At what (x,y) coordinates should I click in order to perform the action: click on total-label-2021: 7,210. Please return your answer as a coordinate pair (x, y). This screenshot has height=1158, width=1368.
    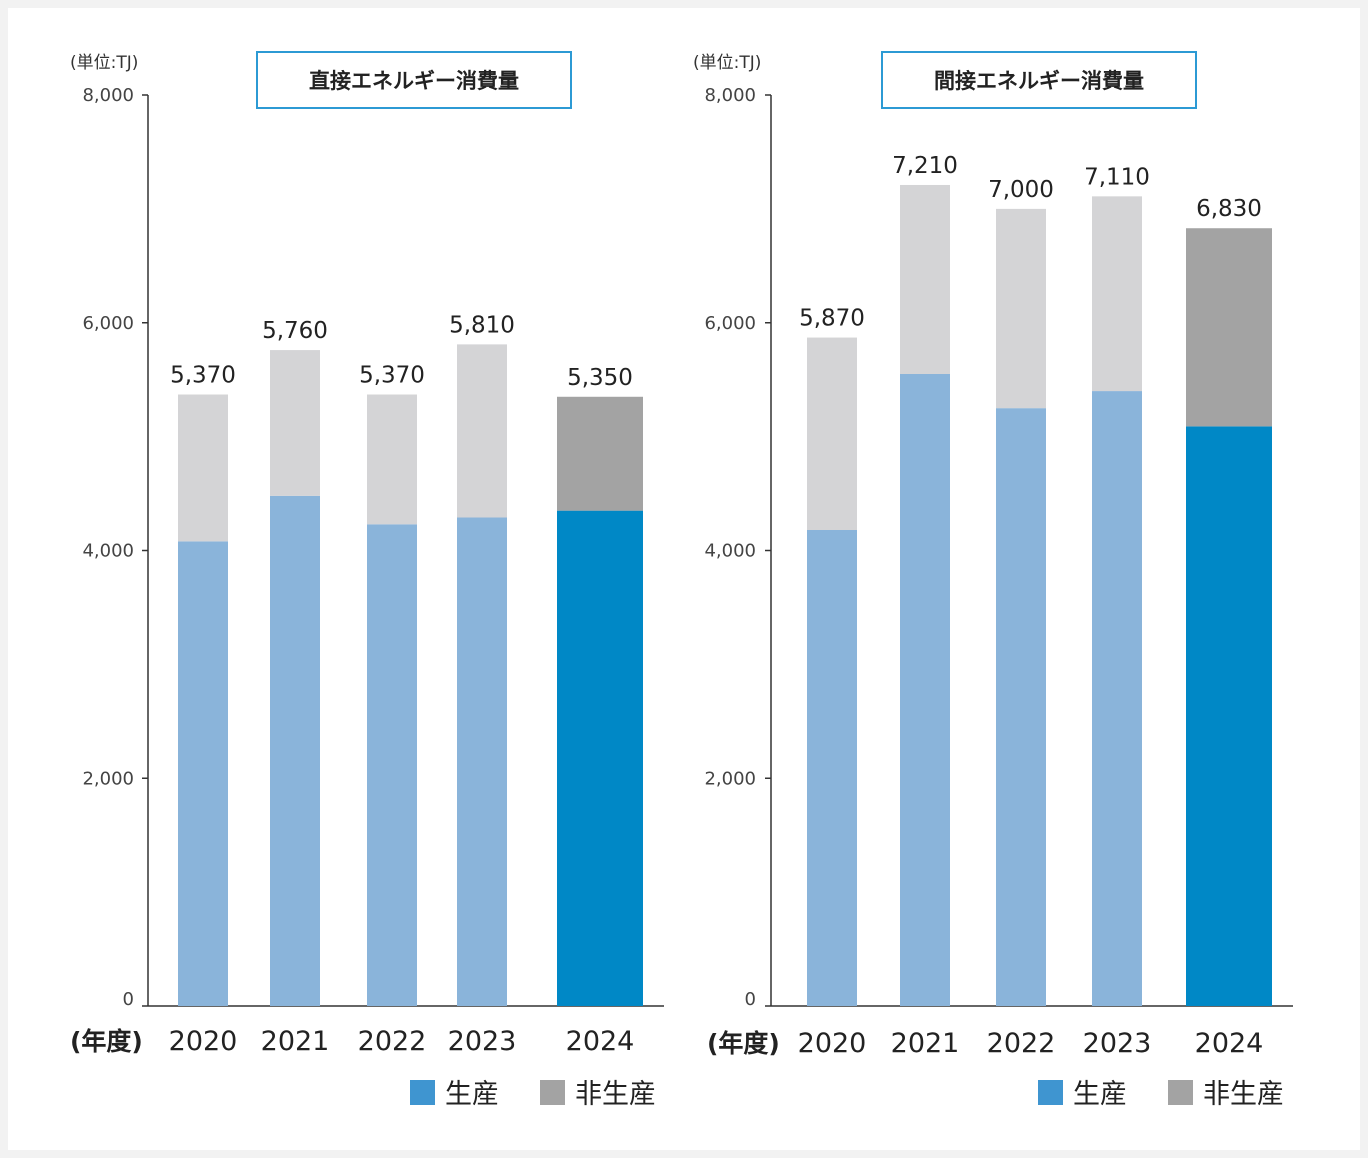
    Looking at the image, I should click on (925, 166).